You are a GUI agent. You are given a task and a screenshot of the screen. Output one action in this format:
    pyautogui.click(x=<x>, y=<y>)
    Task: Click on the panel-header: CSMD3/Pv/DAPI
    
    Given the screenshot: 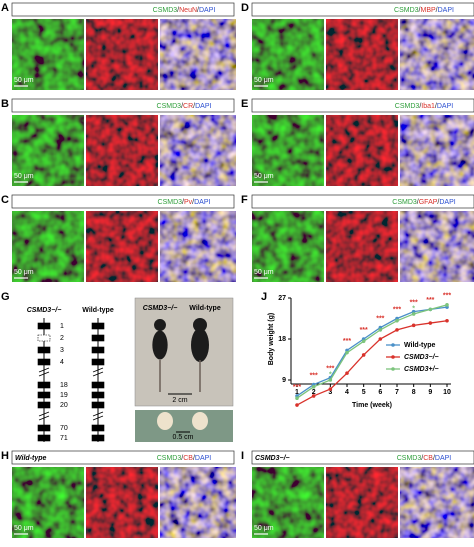 What is the action you would take?
    pyautogui.click(x=184, y=202)
    